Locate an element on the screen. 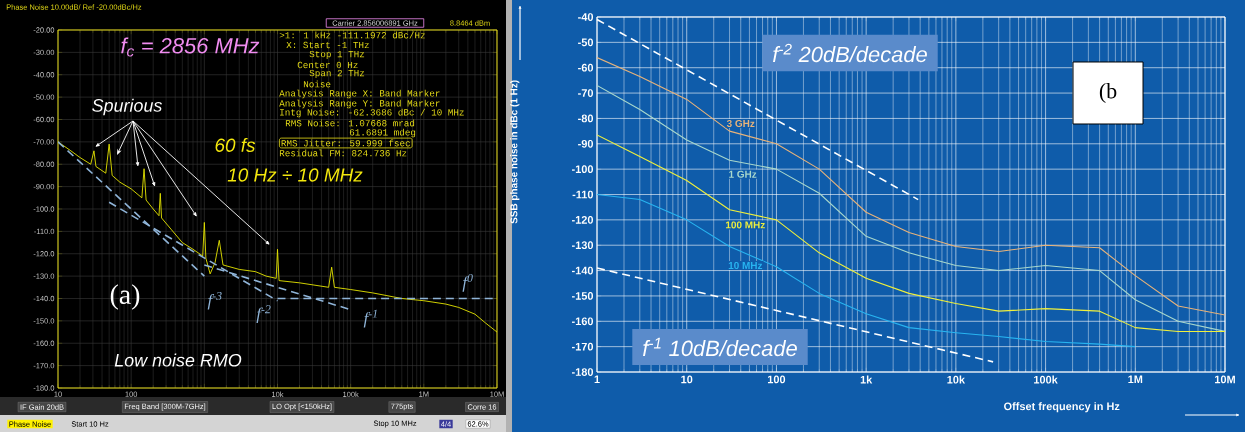 This screenshot has height=432, width=1245. series-label: f$^{-1}$ is located at coordinates (370, 318).